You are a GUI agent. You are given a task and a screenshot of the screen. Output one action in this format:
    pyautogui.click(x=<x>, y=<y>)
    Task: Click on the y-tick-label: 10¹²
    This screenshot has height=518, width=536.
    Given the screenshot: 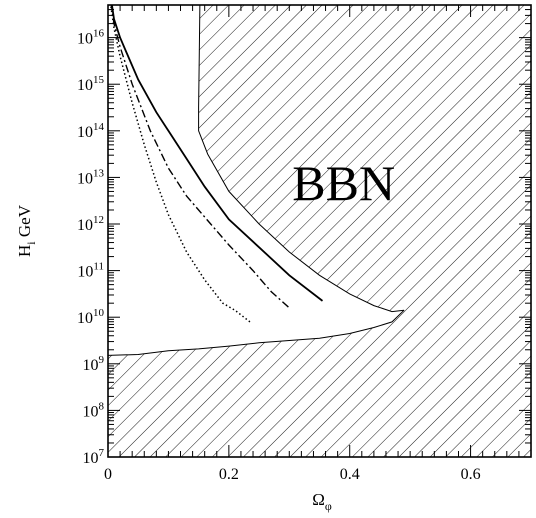 What is the action you would take?
    pyautogui.click(x=90, y=224)
    